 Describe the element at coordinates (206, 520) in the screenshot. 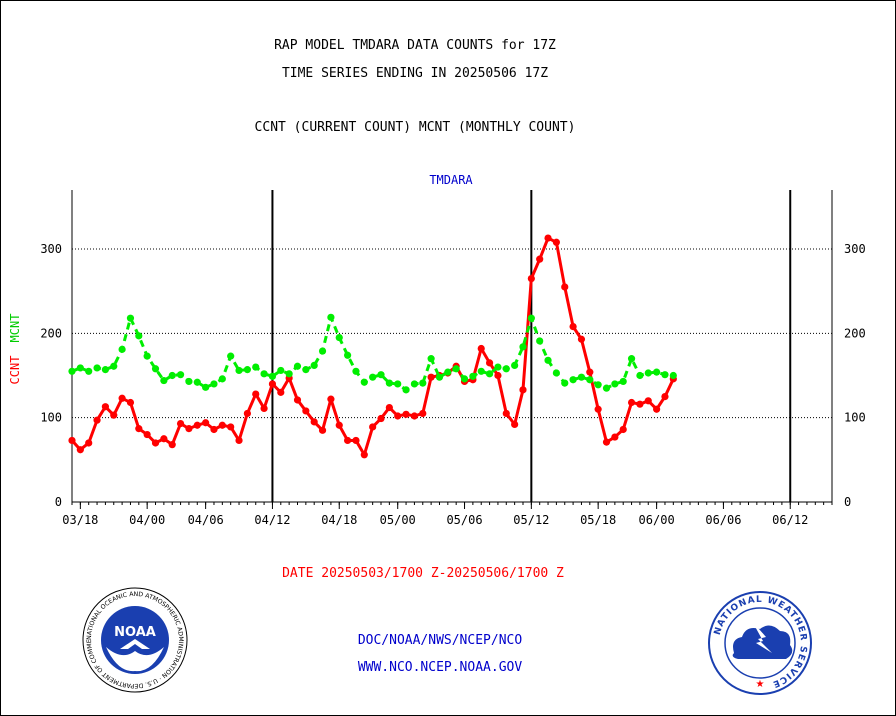

I see `x-tick-label: 04/06` at that location.